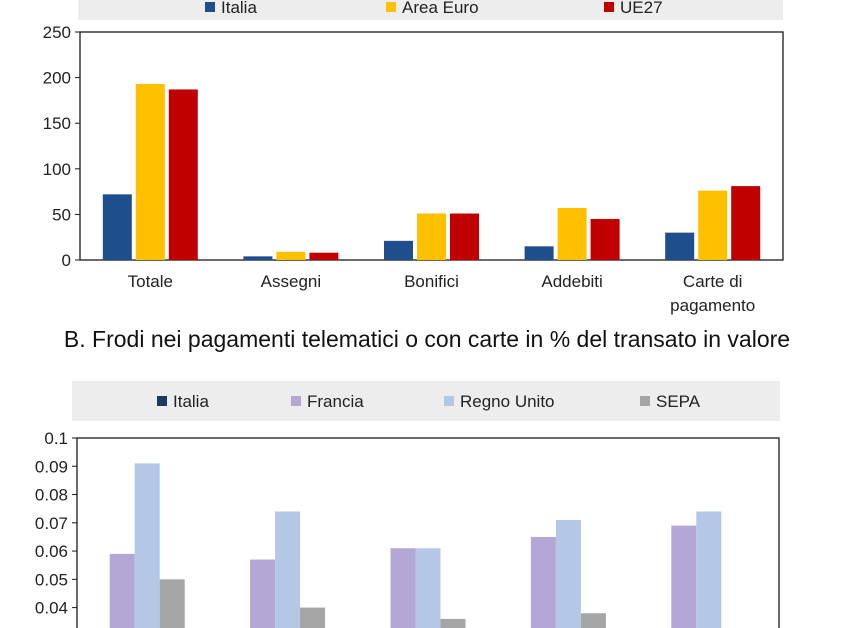 Image resolution: width=854 pixels, height=628 pixels. Describe the element at coordinates (51, 579) in the screenshot. I see `chart-b-y-tick-label: 0.05` at that location.